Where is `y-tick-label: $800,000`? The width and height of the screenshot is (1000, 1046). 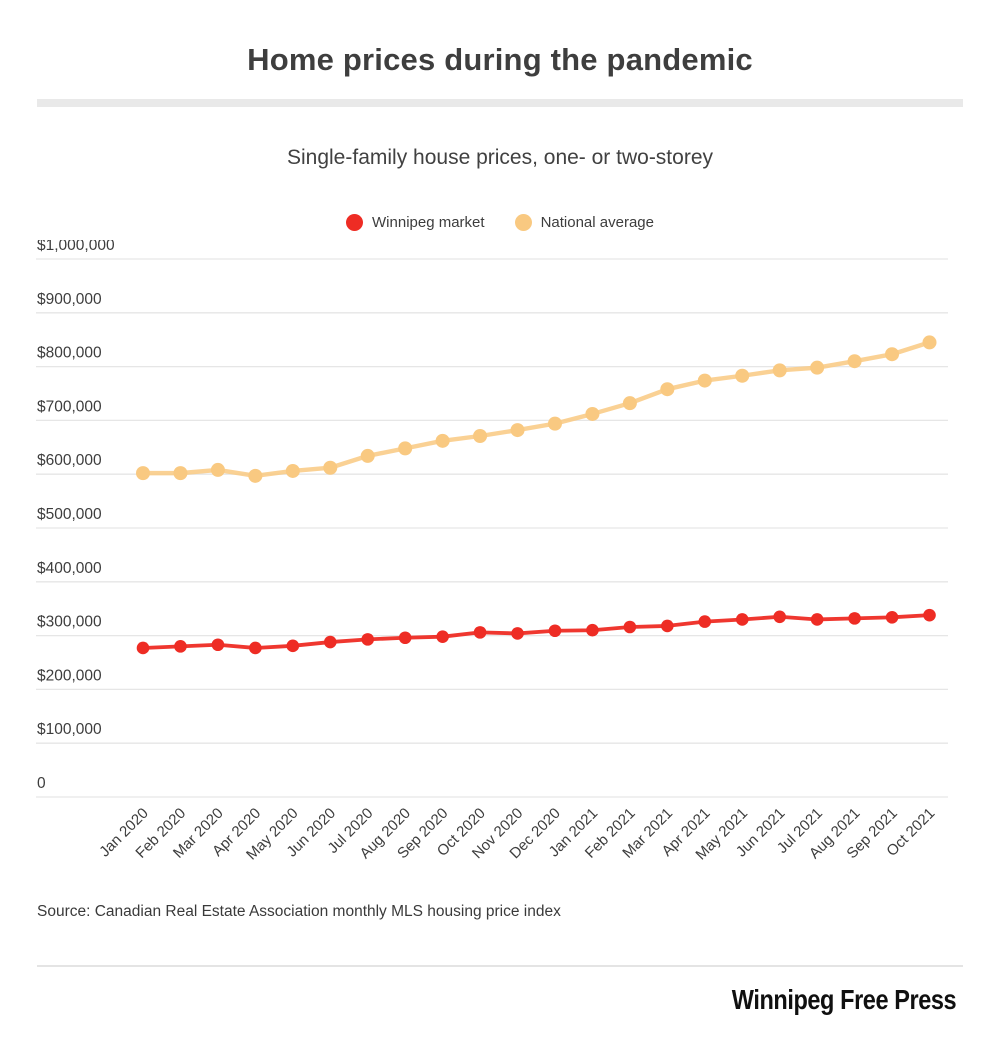
y-tick-label: $800,000 is located at coordinates (69, 353).